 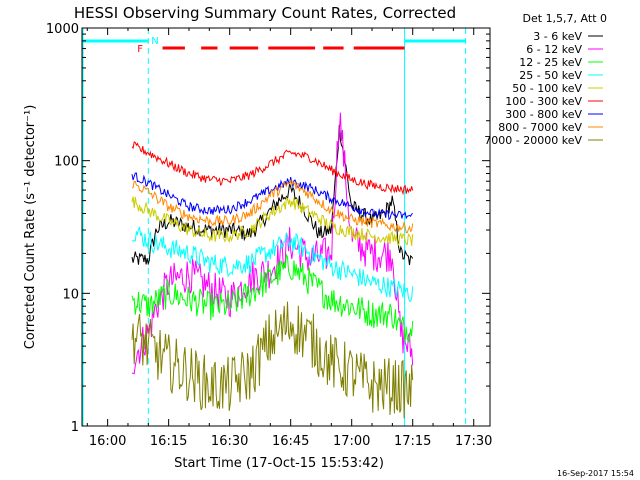 I want to click on y-tick-label-1: 10, so click(x=70, y=294).